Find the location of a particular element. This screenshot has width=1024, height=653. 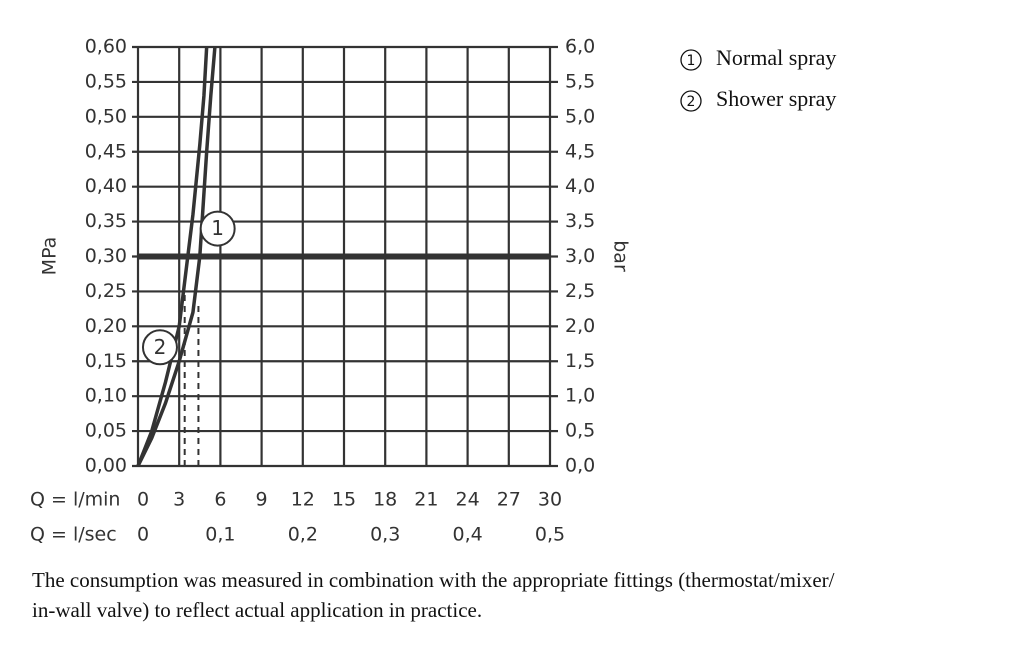

y-tick-label: 0,35 is located at coordinates (106, 221).